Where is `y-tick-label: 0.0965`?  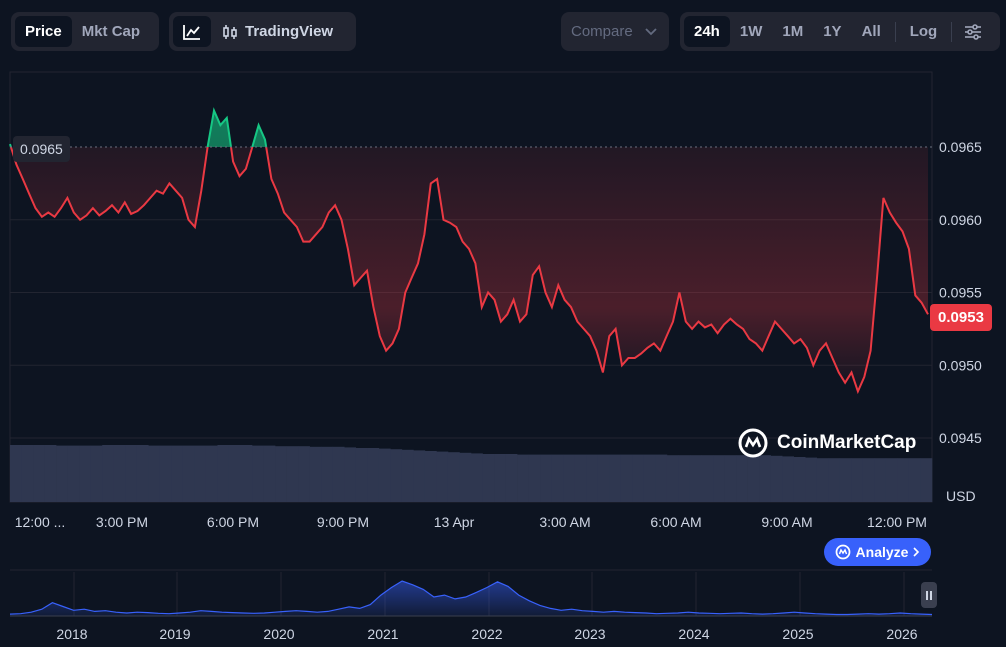 y-tick-label: 0.0965 is located at coordinates (960, 147).